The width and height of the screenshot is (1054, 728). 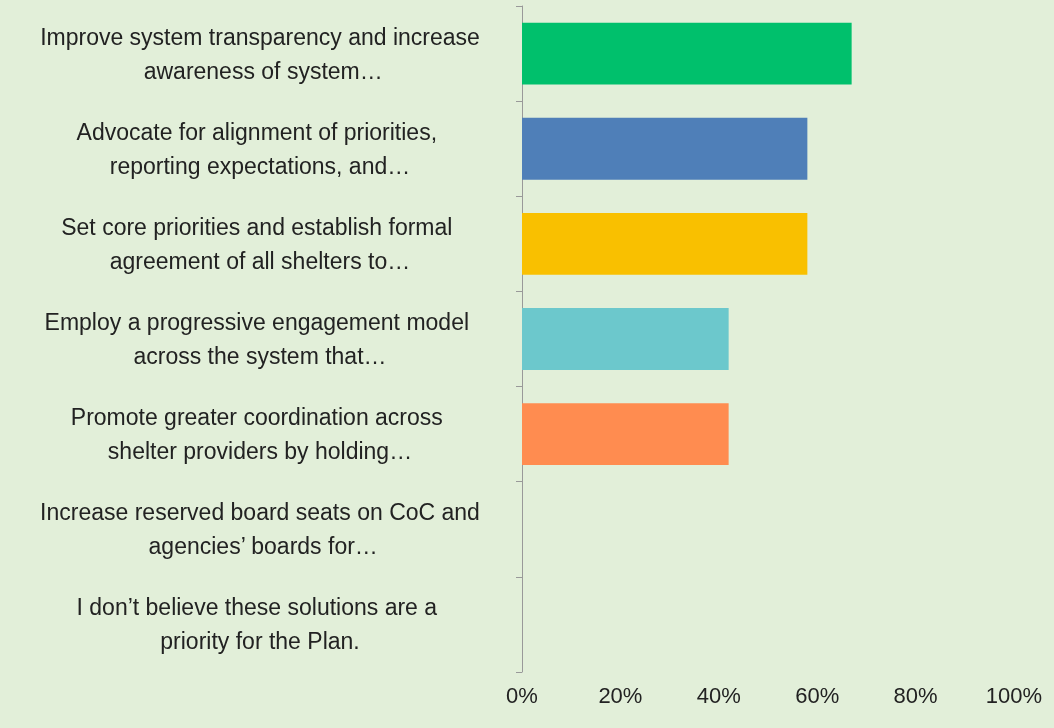 What do you see at coordinates (620, 695) in the screenshot?
I see `x-tick-label: 20%` at bounding box center [620, 695].